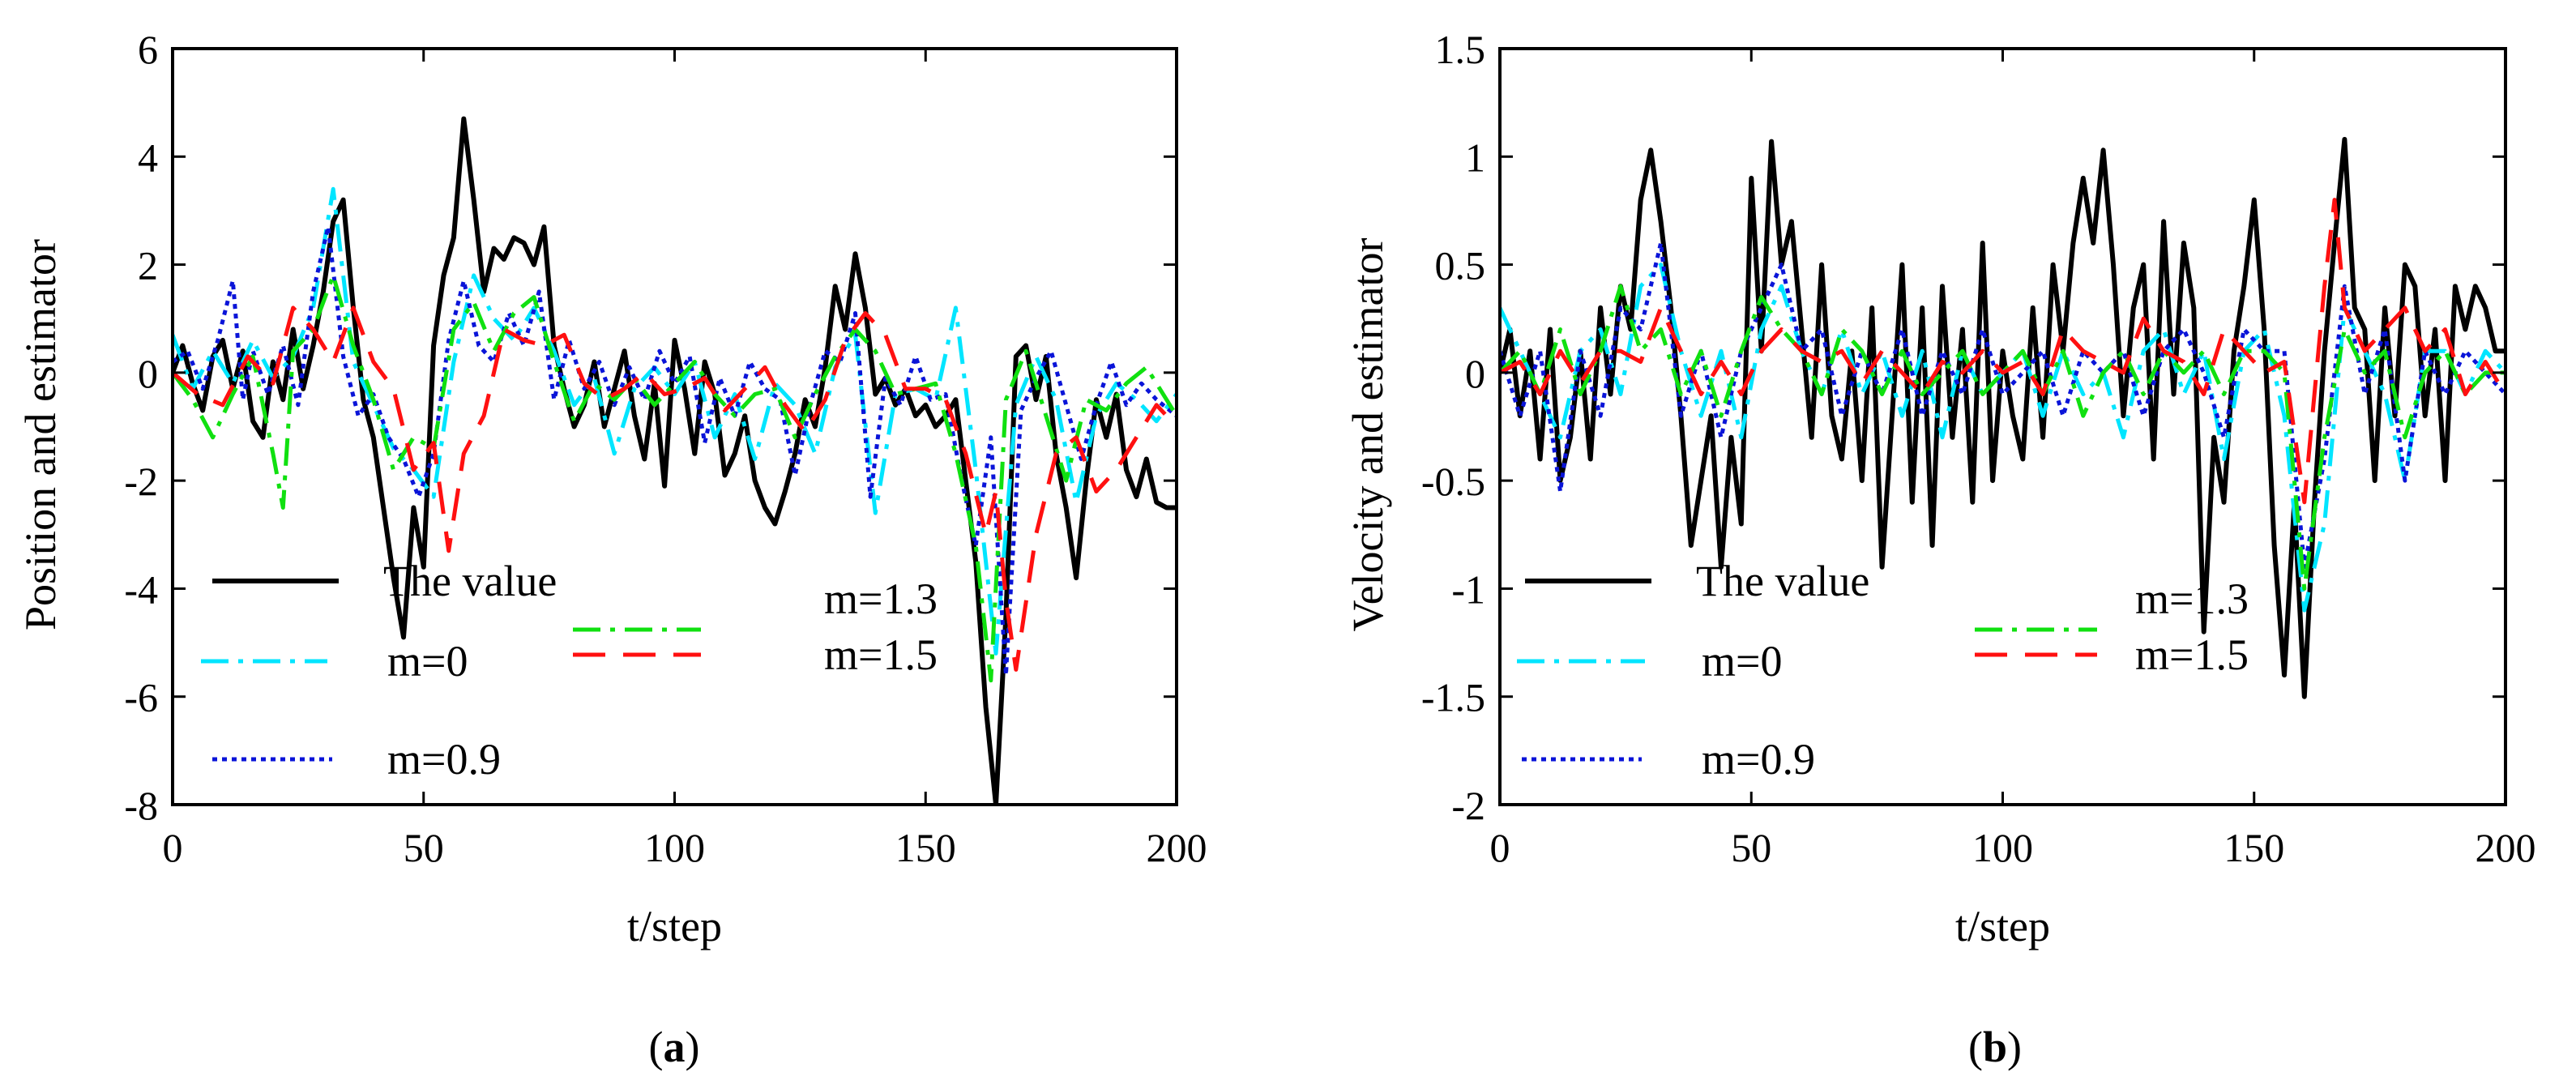 This screenshot has width=2576, height=1085. What do you see at coordinates (148, 157) in the screenshot?
I see `y-tick-label: 4` at bounding box center [148, 157].